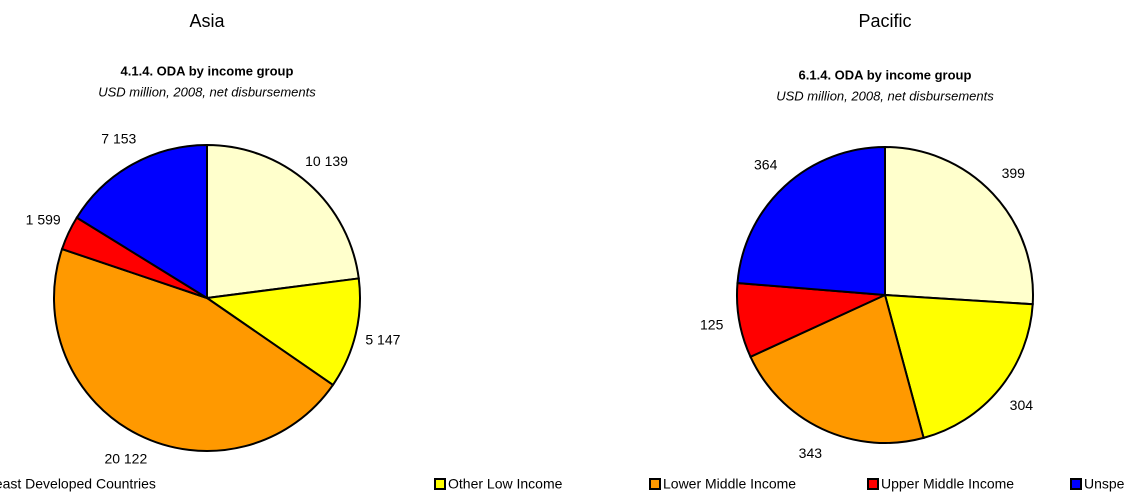 Image resolution: width=1124 pixels, height=501 pixels. I want to click on legend-label: Least Developed Countries, so click(78, 484).